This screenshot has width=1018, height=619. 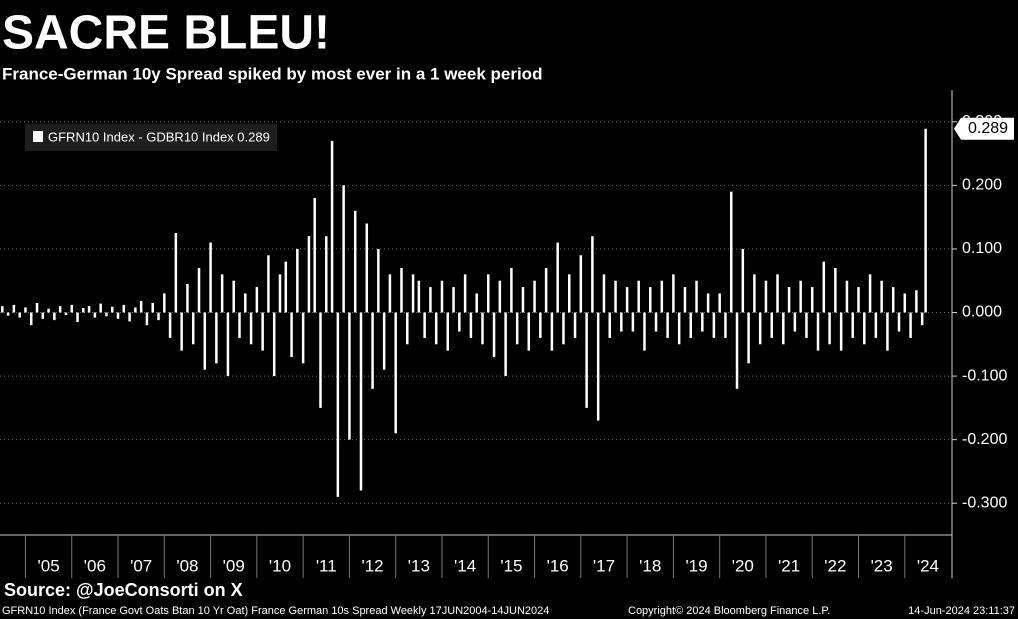 What do you see at coordinates (166, 33) in the screenshot?
I see `chart-title: SACRE BLEU!` at bounding box center [166, 33].